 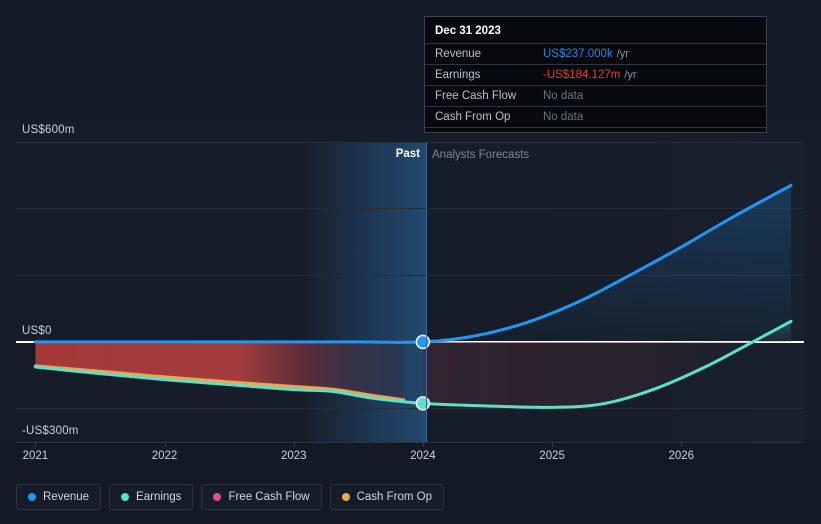 I want to click on y-axis-label-top: US$600m, so click(x=48, y=130).